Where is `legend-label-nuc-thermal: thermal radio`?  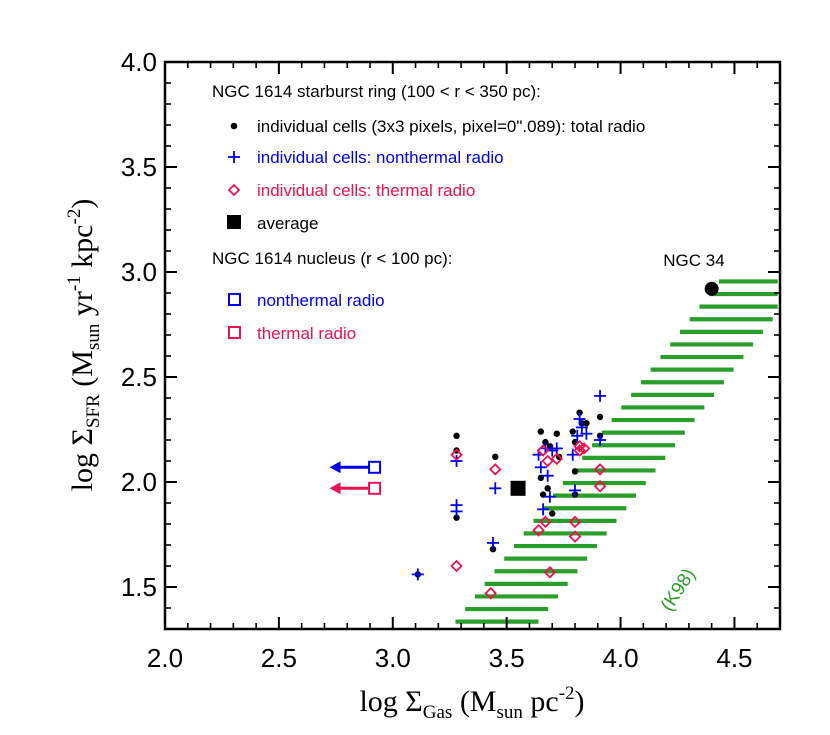 legend-label-nuc-thermal: thermal radio is located at coordinates (306, 333).